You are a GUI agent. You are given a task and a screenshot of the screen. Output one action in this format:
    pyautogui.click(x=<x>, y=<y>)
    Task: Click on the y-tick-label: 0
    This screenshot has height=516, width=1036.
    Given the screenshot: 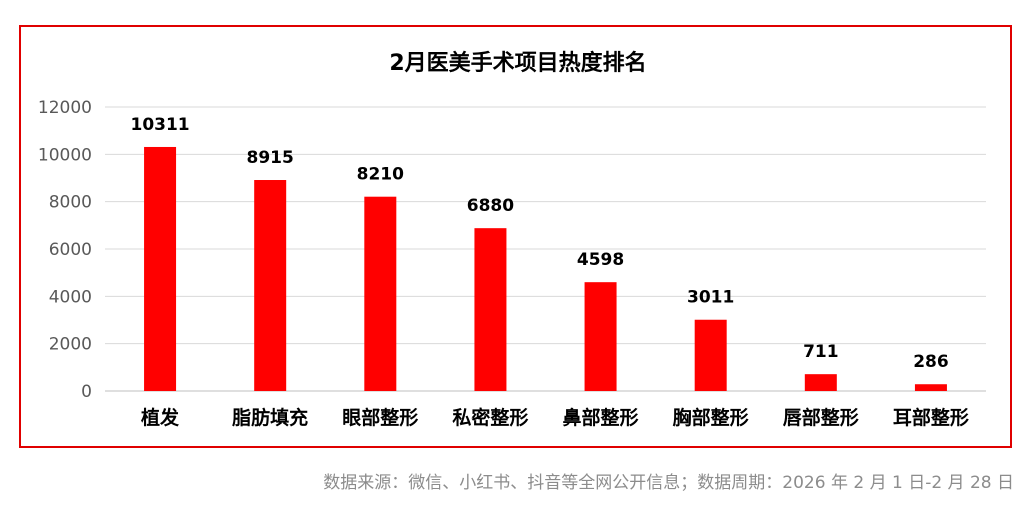 What is the action you would take?
    pyautogui.click(x=86, y=392)
    